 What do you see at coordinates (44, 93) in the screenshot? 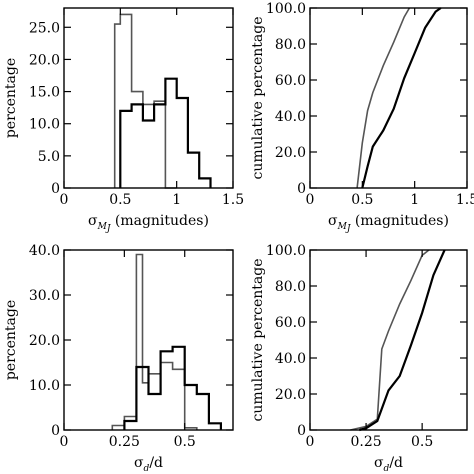
I see `y-tick-label: 15.0` at bounding box center [44, 93].